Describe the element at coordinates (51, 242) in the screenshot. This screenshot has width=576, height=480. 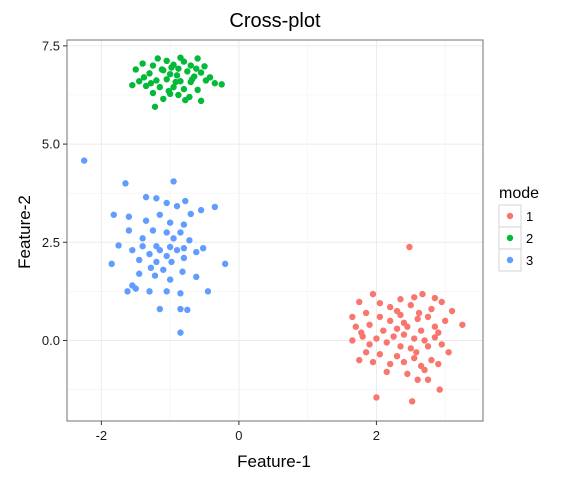
I see `y-tick-label: 2.5` at that location.